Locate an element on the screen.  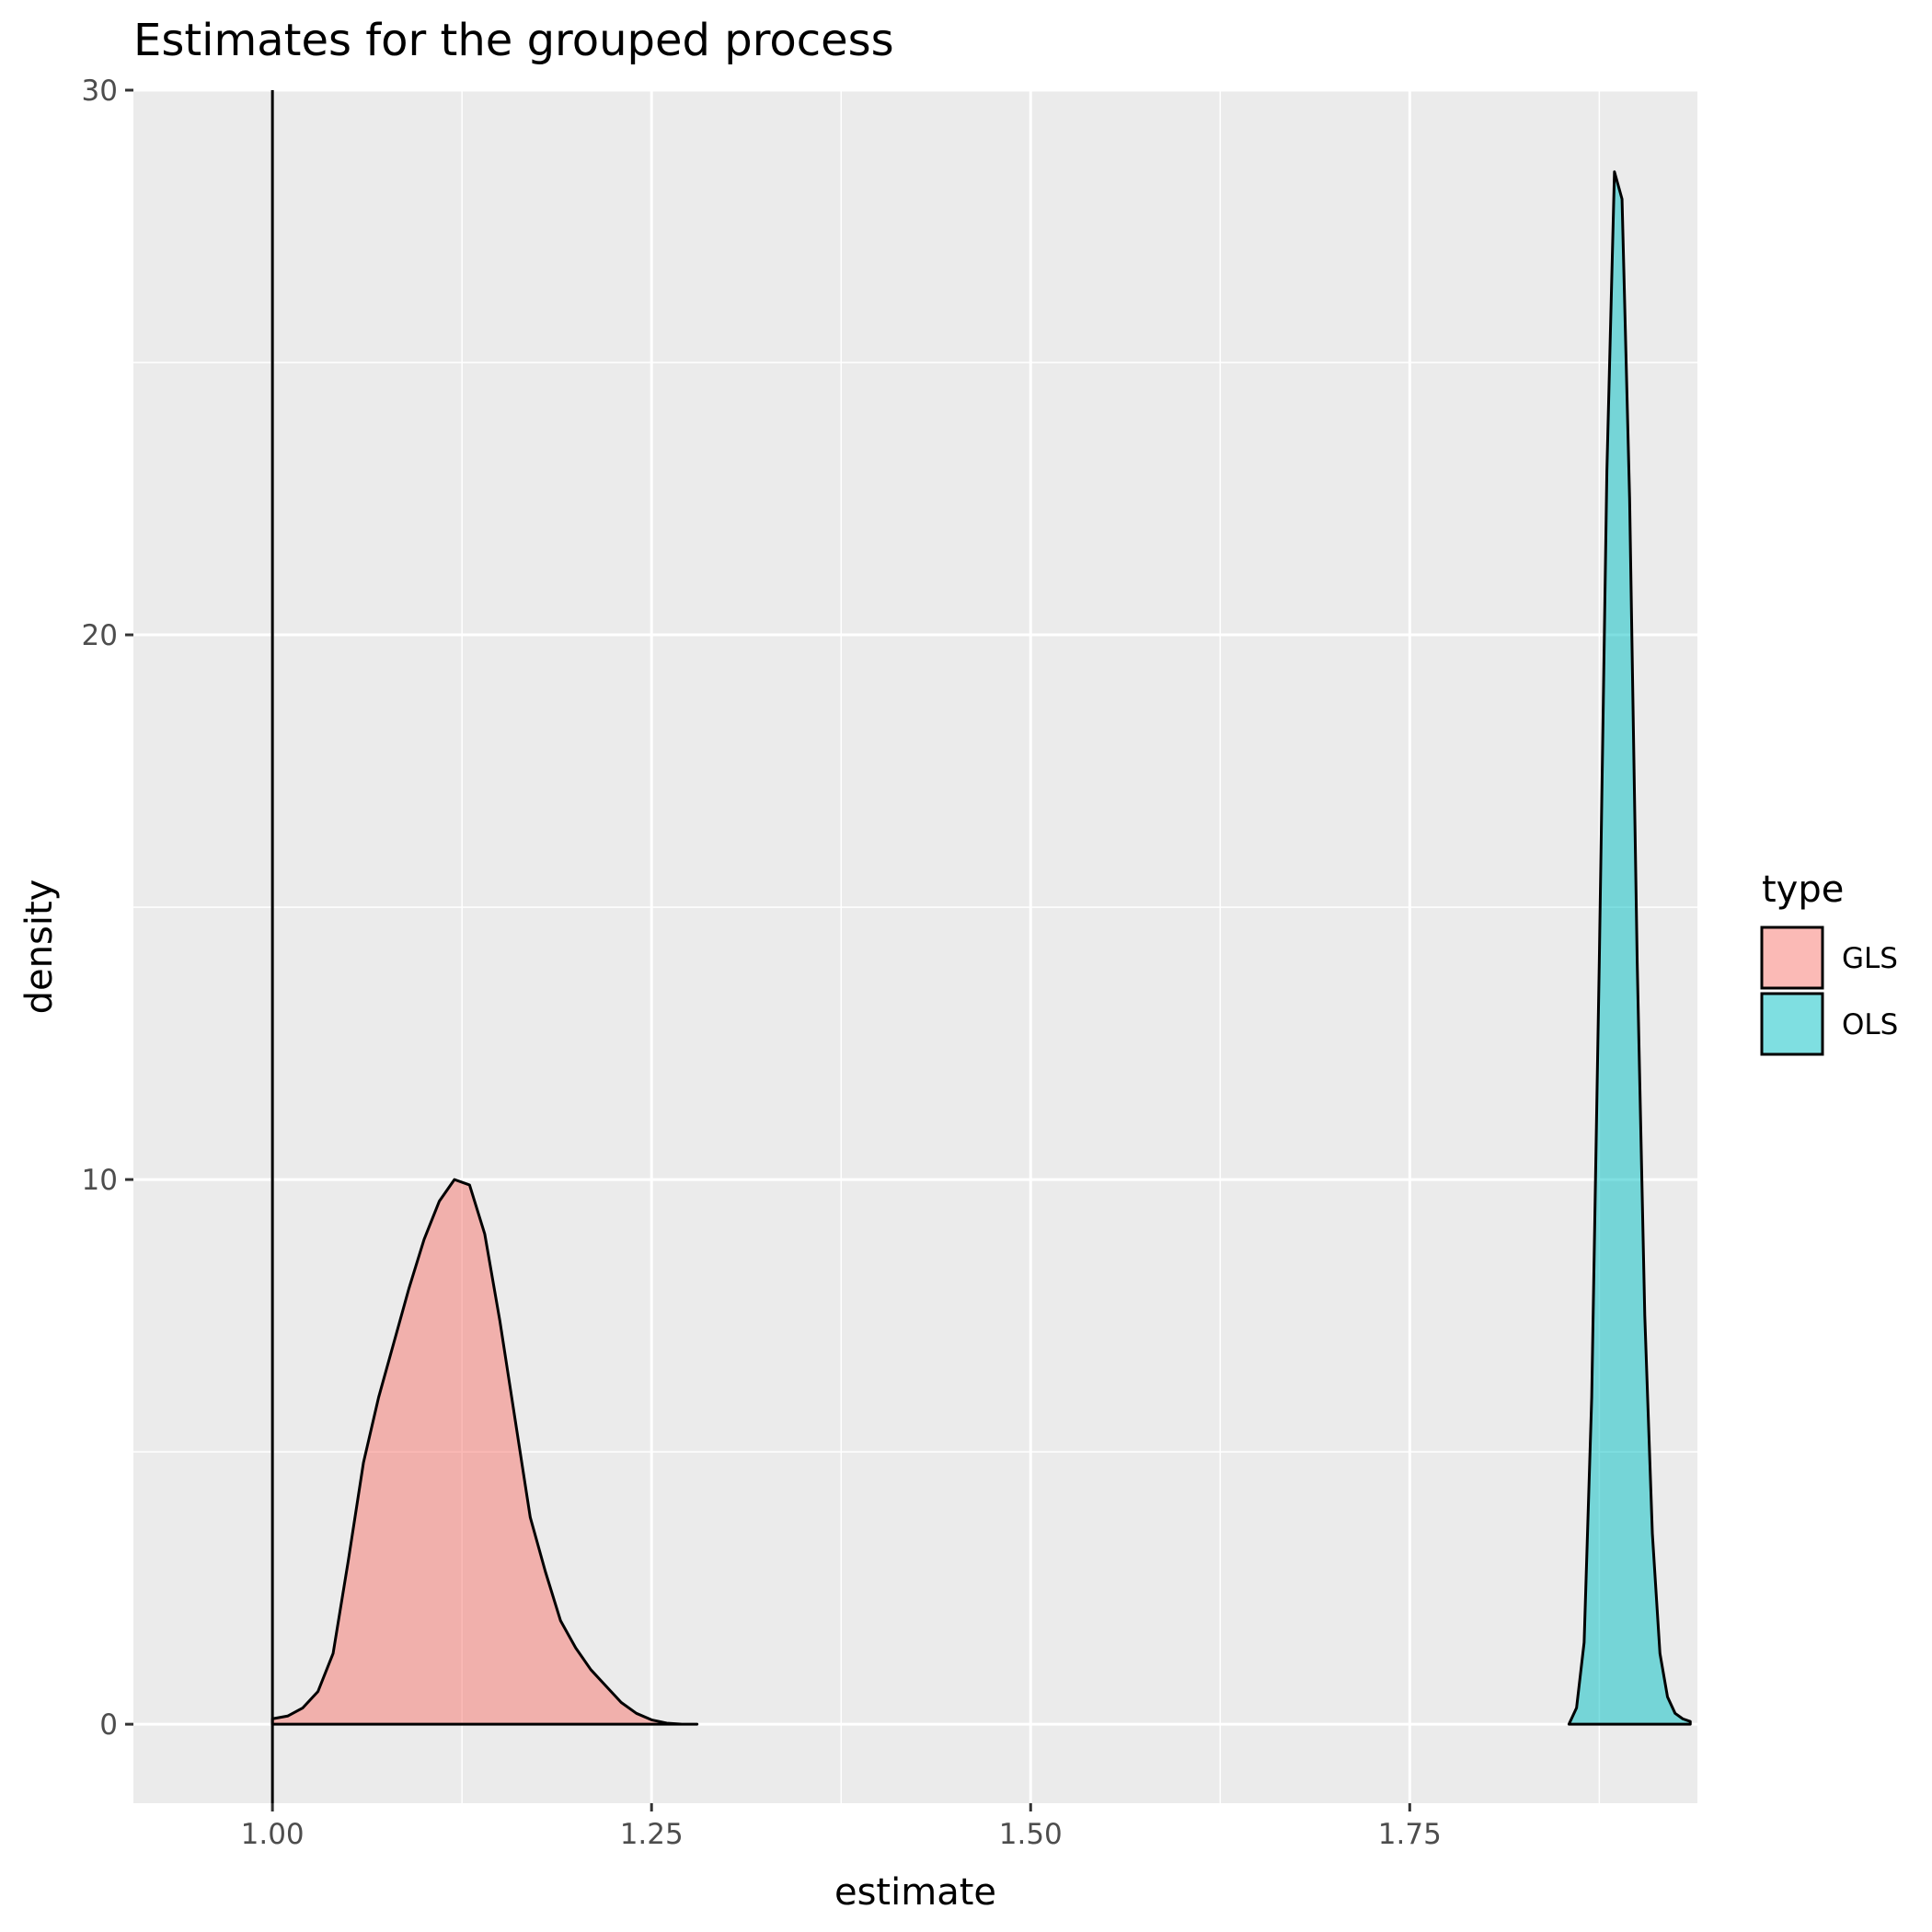
y-axis: 0 10 20 30 is located at coordinates (107, 908).